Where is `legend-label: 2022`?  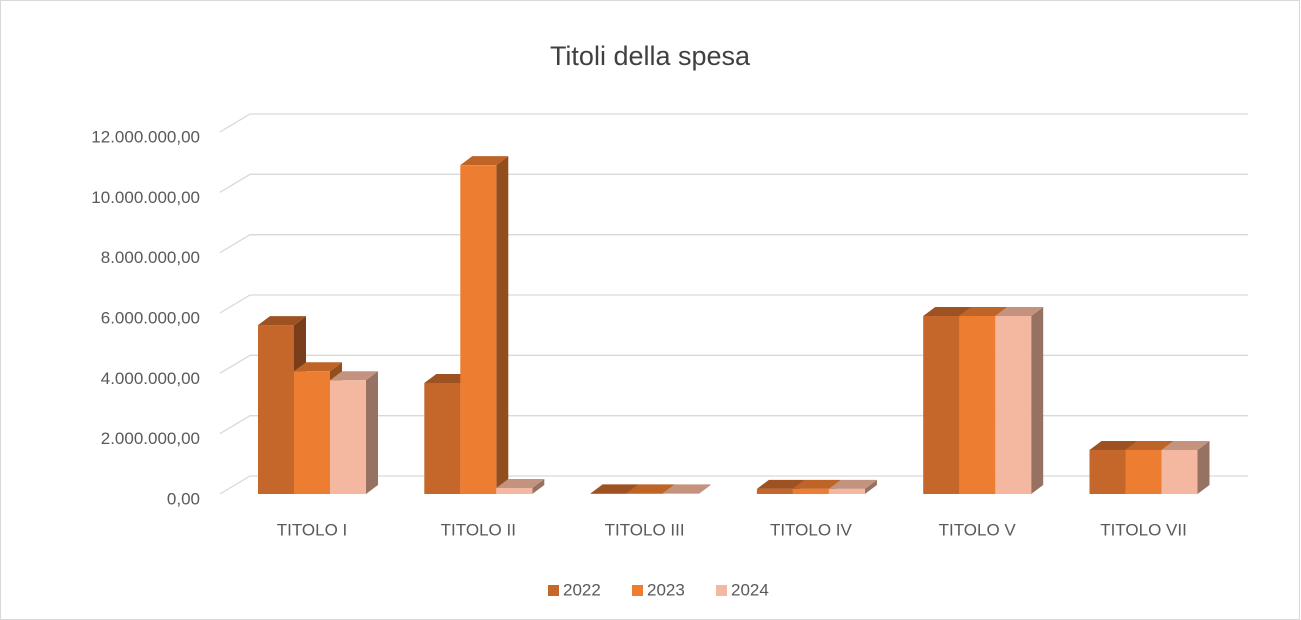 legend-label: 2022 is located at coordinates (582, 589).